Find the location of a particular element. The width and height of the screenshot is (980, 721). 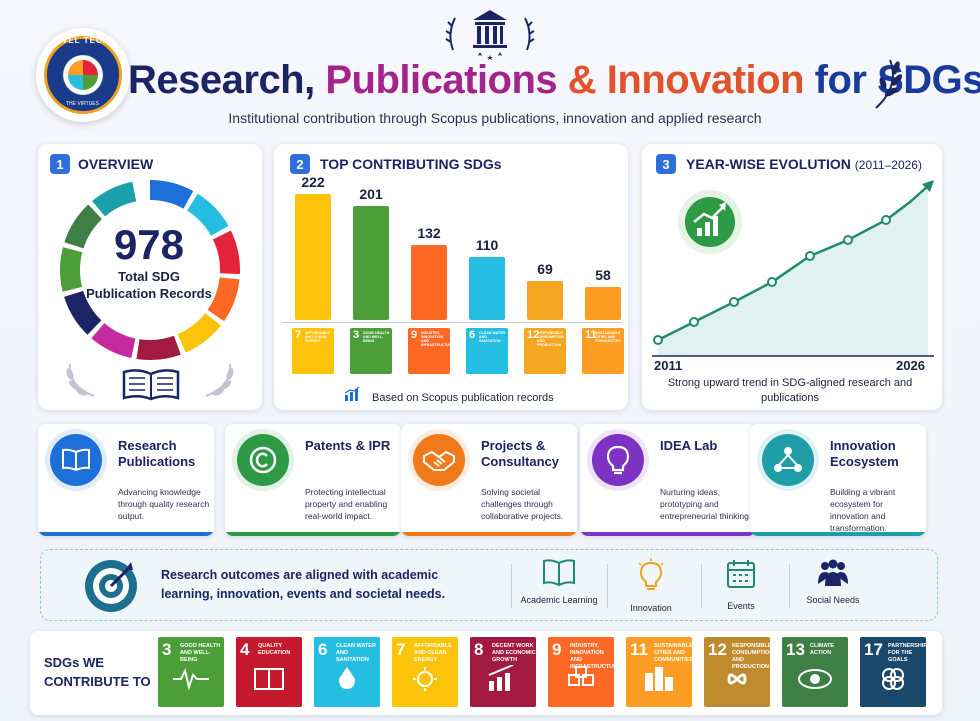

trend-arrow-icon is located at coordinates (928, 186).